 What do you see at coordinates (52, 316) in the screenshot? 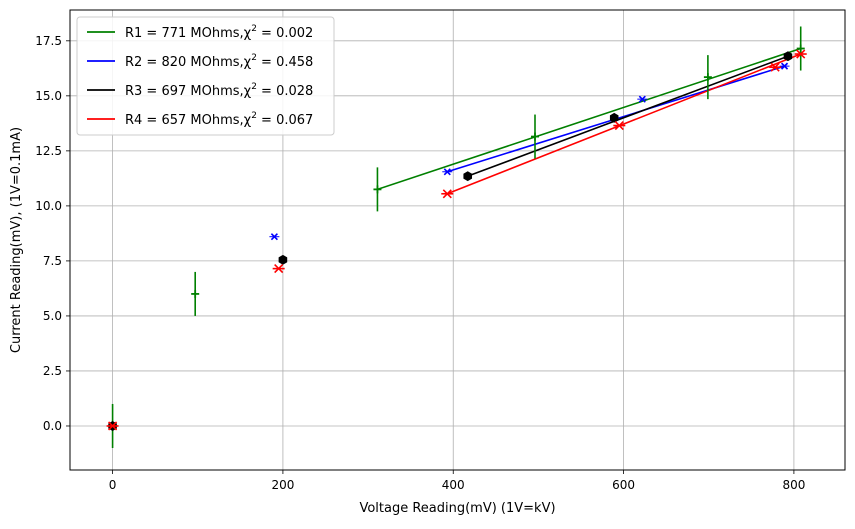
I see `y-tick-label: 5.0` at bounding box center [52, 316].